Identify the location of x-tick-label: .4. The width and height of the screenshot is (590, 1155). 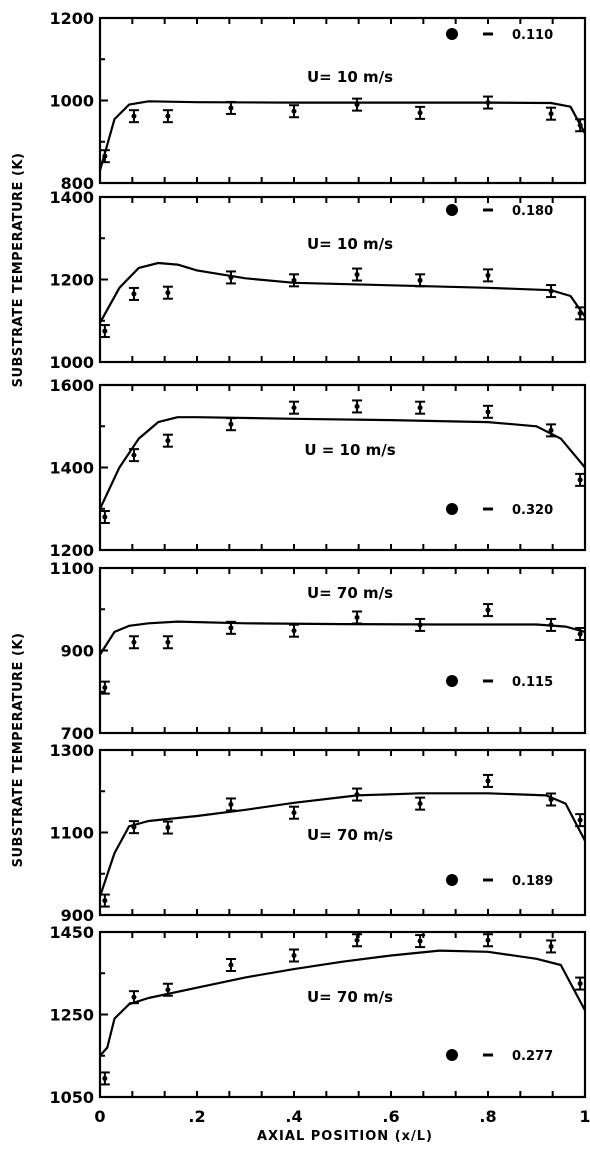
(293, 1116).